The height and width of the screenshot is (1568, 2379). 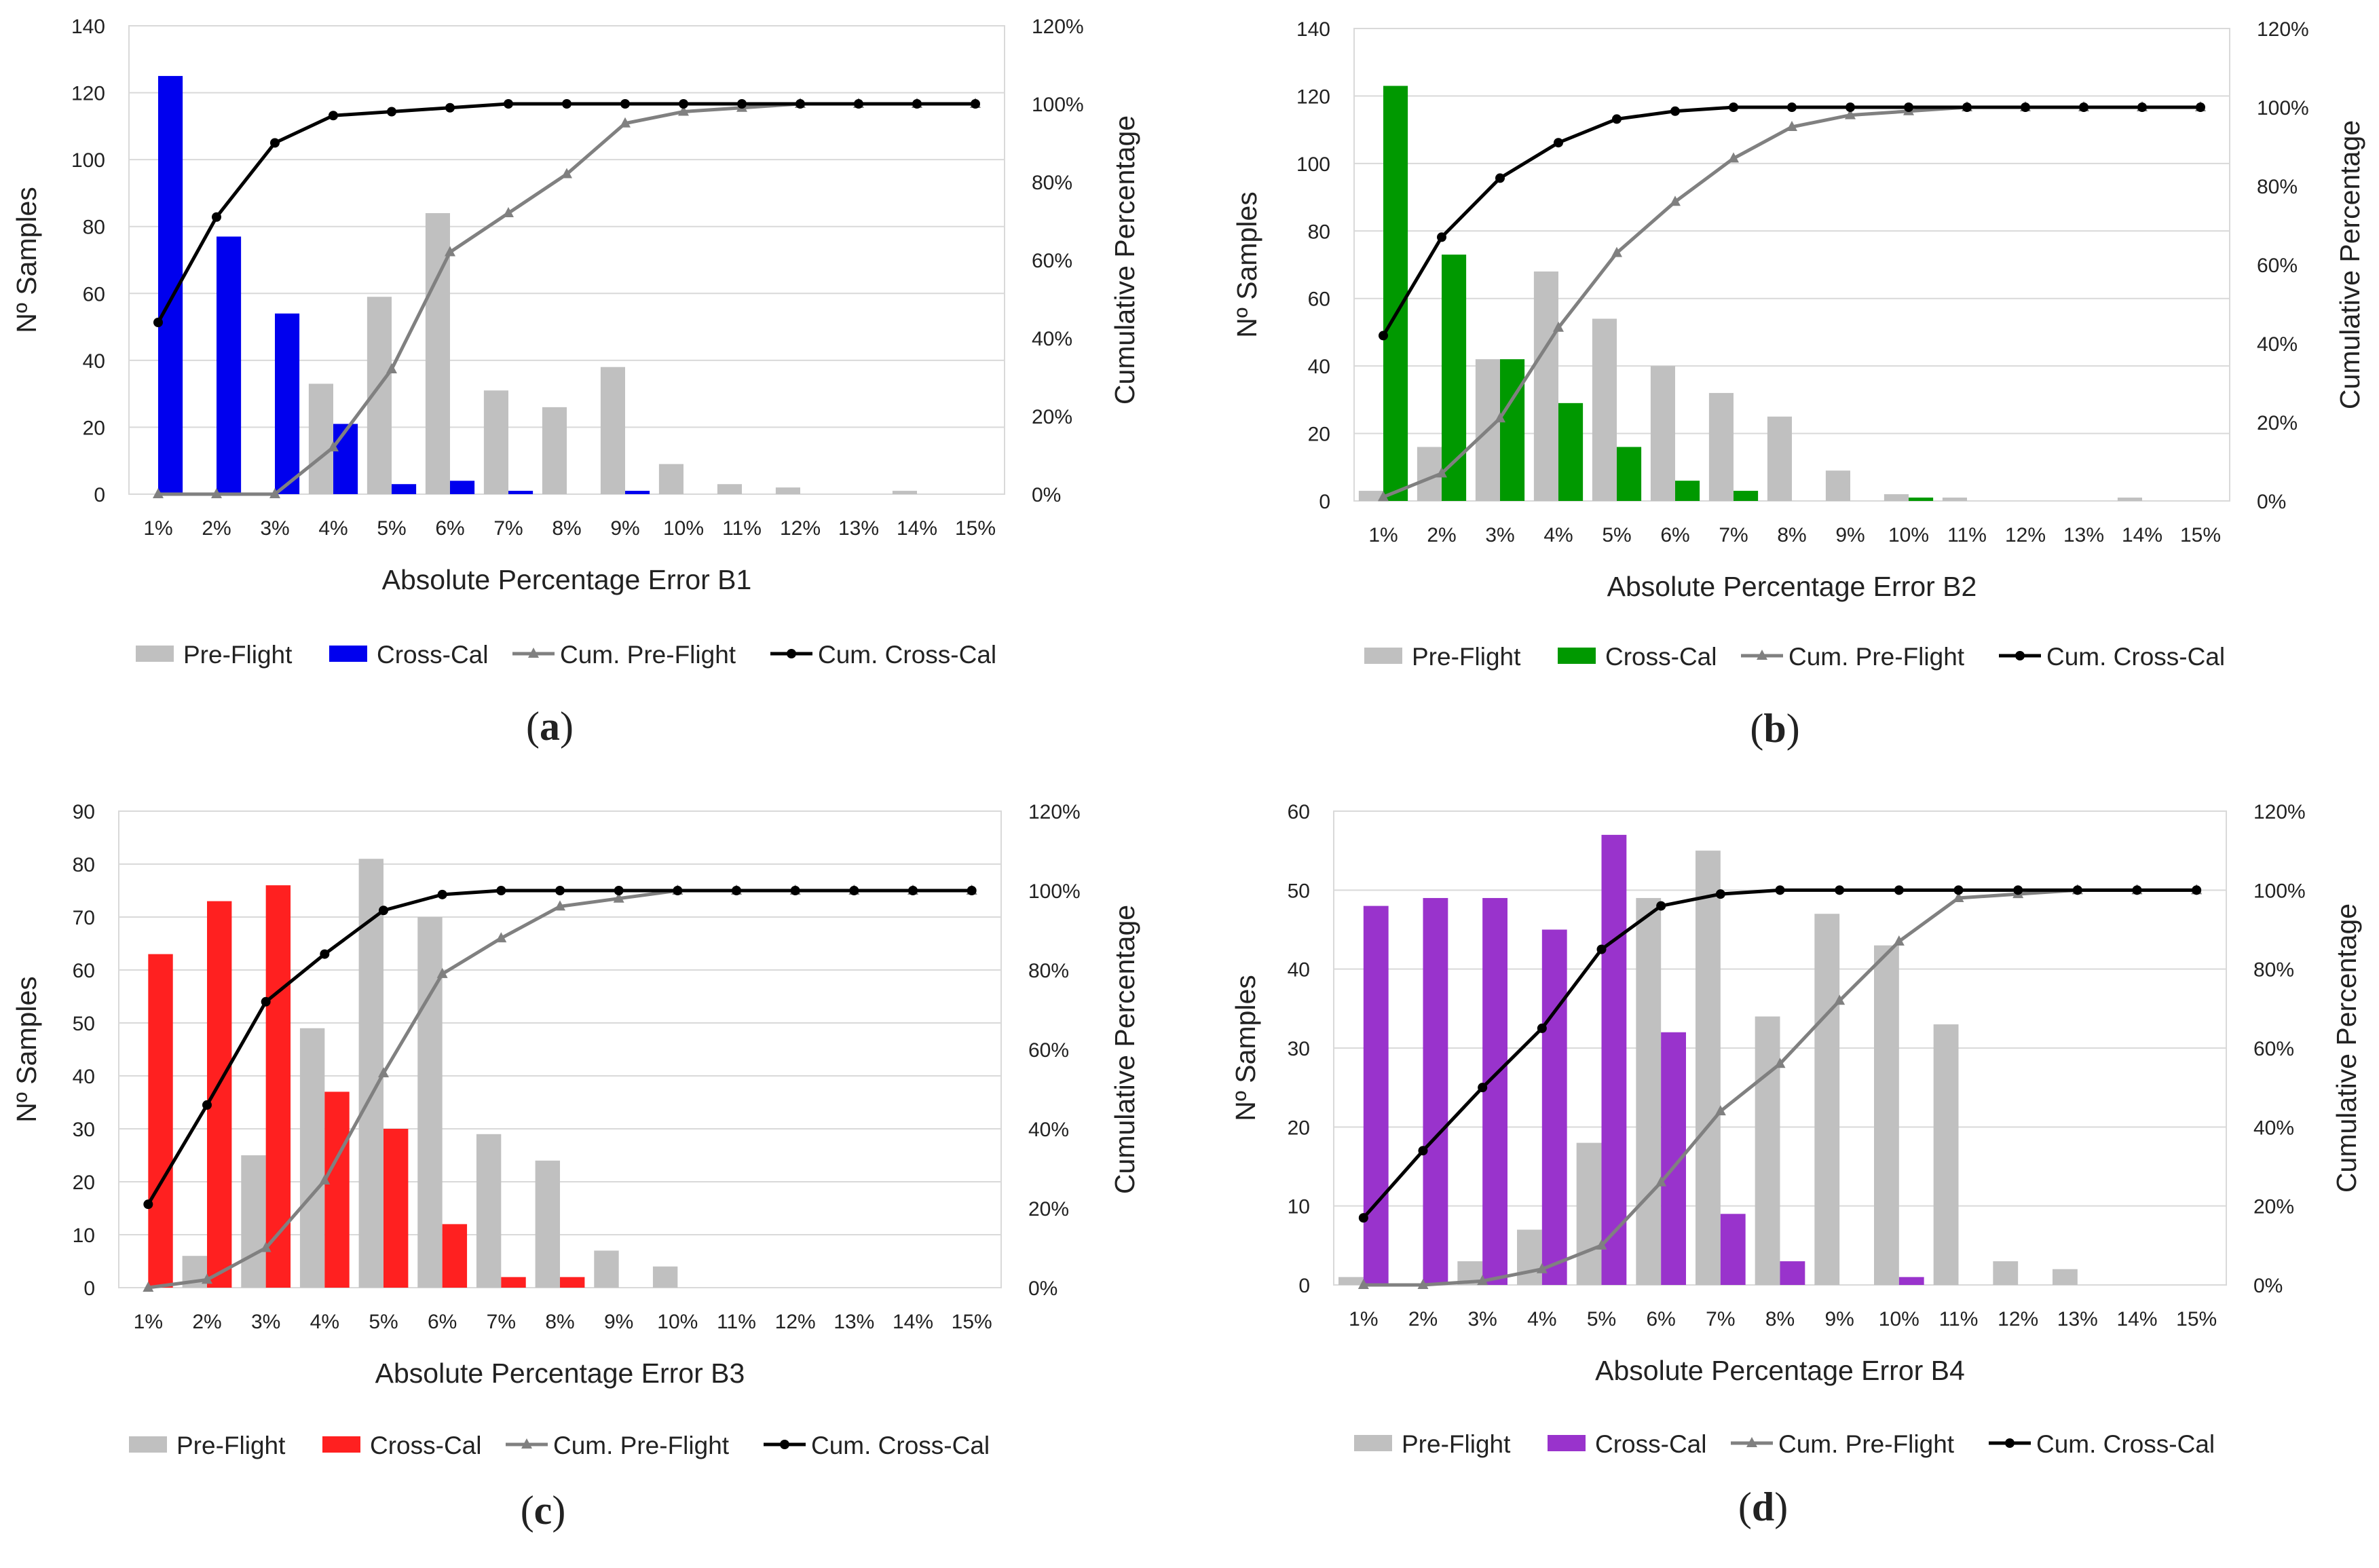 What do you see at coordinates (1500, 535) in the screenshot?
I see `x-tick-label: 3%` at bounding box center [1500, 535].